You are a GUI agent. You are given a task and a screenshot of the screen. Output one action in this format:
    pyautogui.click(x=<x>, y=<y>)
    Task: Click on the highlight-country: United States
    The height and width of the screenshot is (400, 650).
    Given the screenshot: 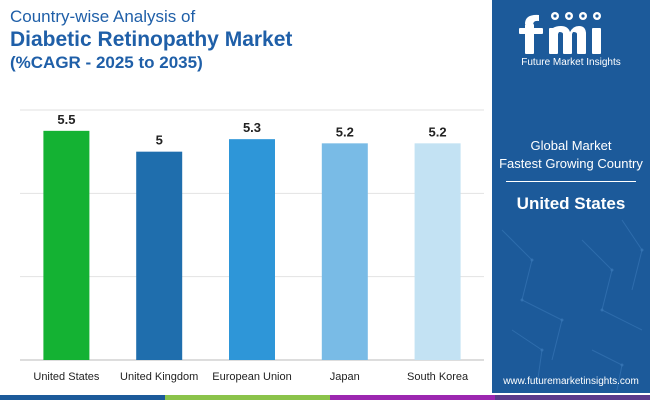 What is the action you would take?
    pyautogui.click(x=571, y=203)
    